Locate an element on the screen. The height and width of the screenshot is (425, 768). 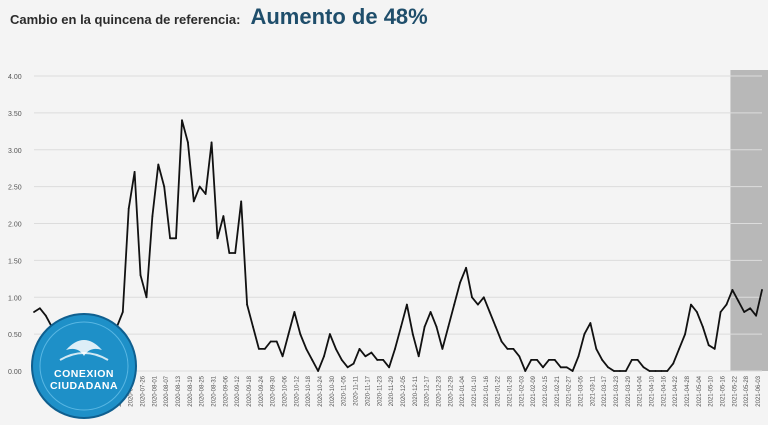
x-tick-label: 2020-12-17 is located at coordinates (428, 390).